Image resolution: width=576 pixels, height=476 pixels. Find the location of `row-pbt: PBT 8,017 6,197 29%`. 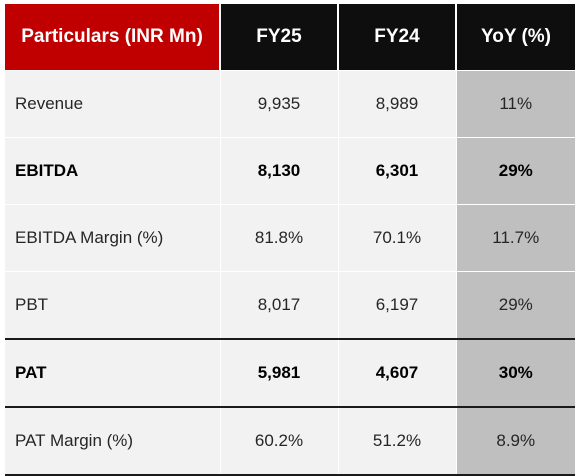

row-pbt: PBT 8,017 6,197 29% is located at coordinates (290, 305).